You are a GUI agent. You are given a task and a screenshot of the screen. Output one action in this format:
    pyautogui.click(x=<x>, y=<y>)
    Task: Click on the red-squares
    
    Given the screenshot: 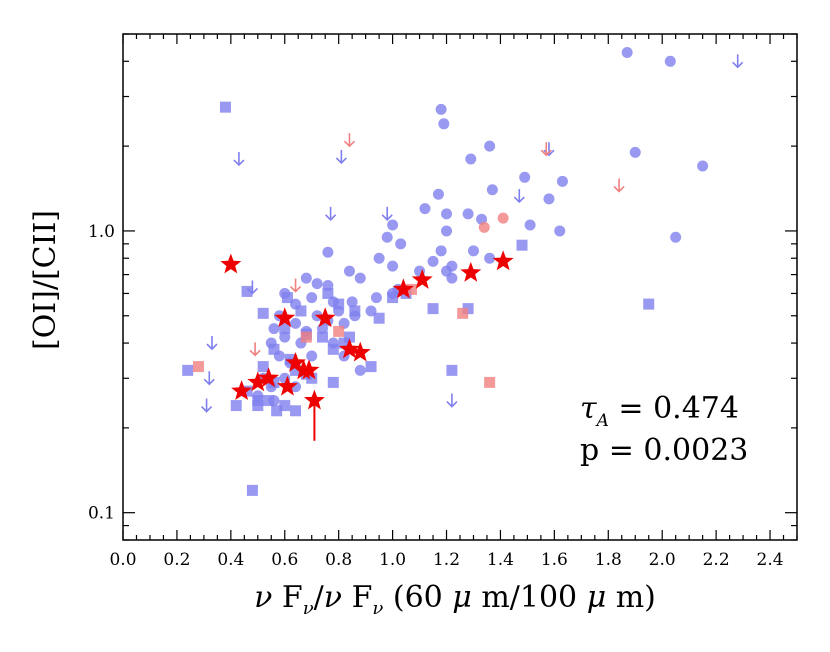 What is the action you would take?
    pyautogui.click(x=344, y=335)
    